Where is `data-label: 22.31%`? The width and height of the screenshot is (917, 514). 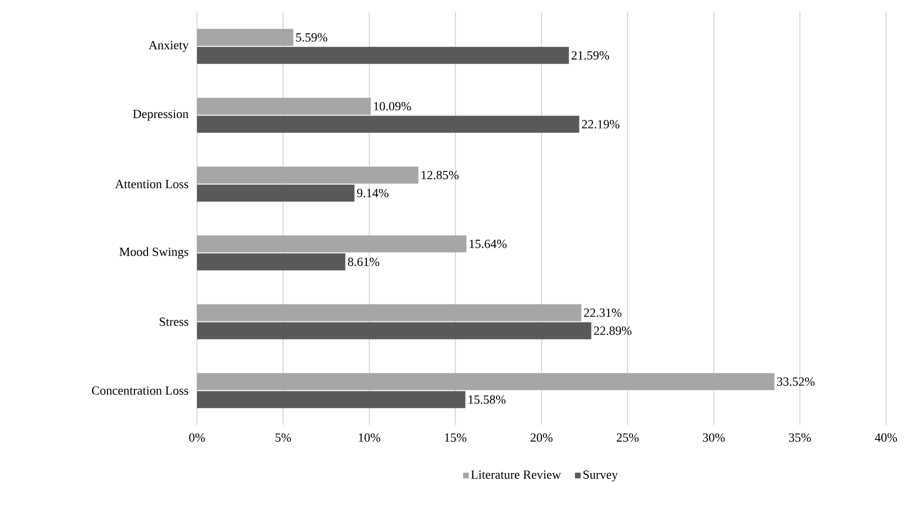 data-label: 22.31% is located at coordinates (603, 312).